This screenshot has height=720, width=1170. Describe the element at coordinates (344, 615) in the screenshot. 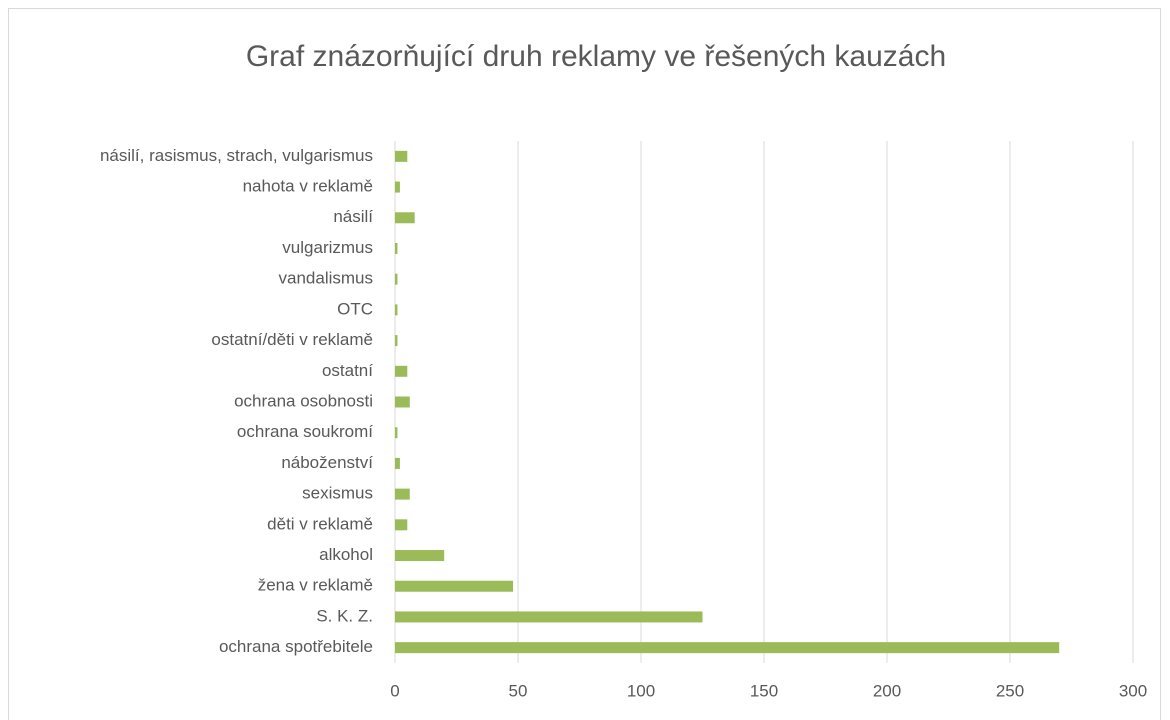

I see `y-tick-label: S. K. Z.` at that location.